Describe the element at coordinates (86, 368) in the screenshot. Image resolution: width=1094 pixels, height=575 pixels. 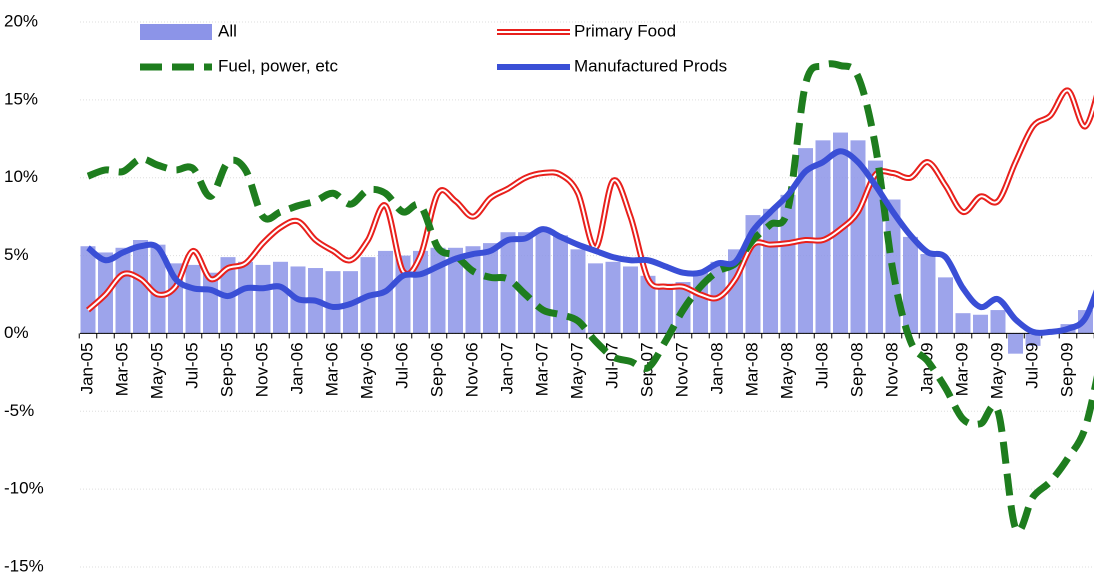
I see `x-tick-label: Jan-05` at that location.